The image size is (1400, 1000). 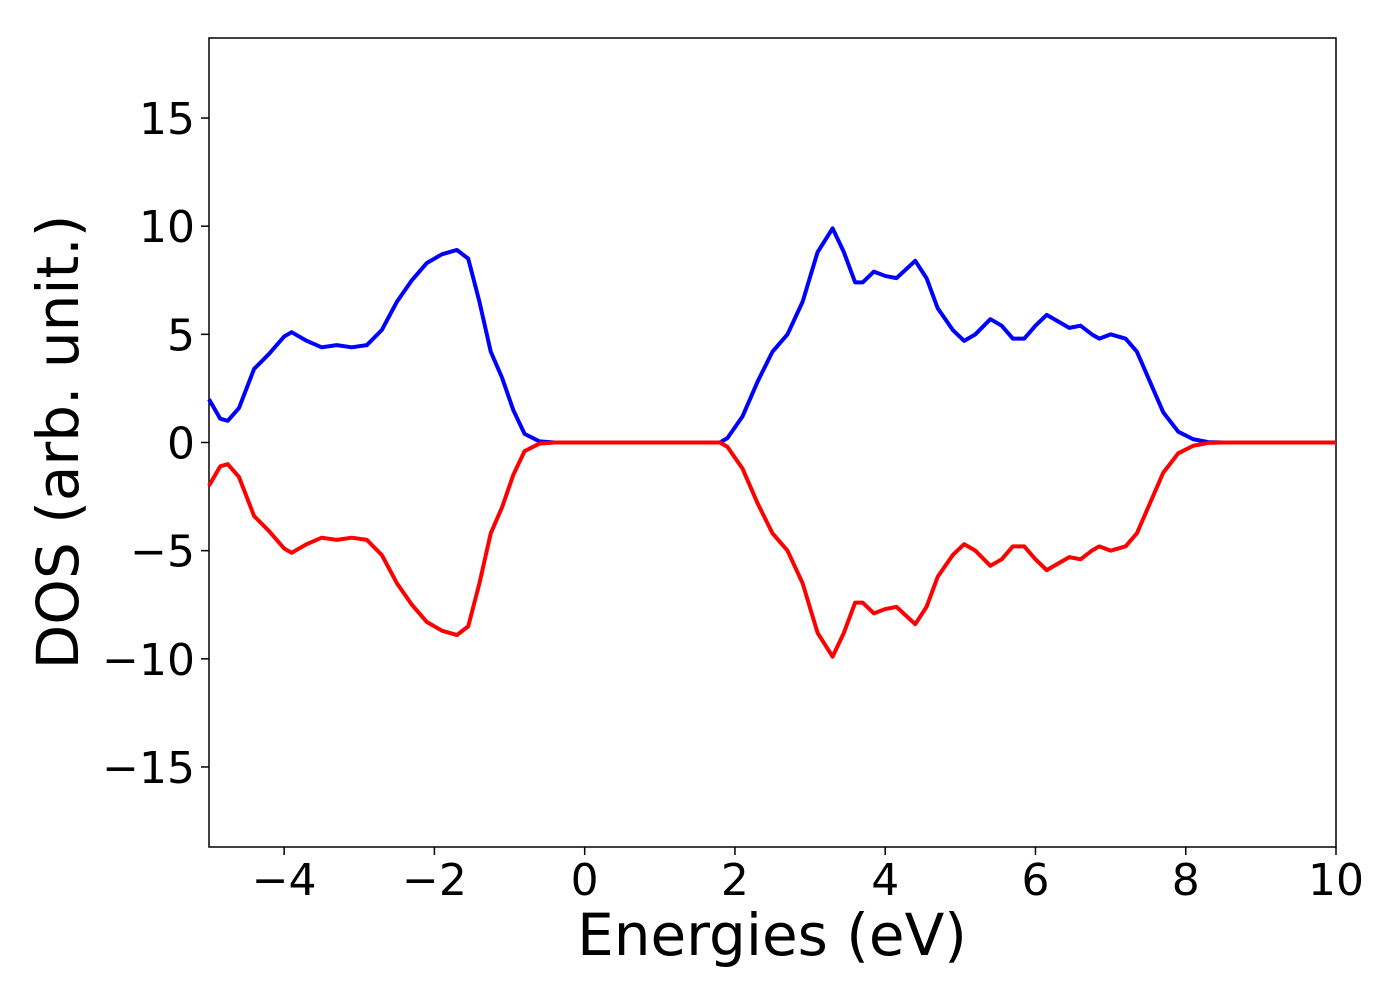 What do you see at coordinates (167, 119) in the screenshot?
I see `y-tick-label: 15` at bounding box center [167, 119].